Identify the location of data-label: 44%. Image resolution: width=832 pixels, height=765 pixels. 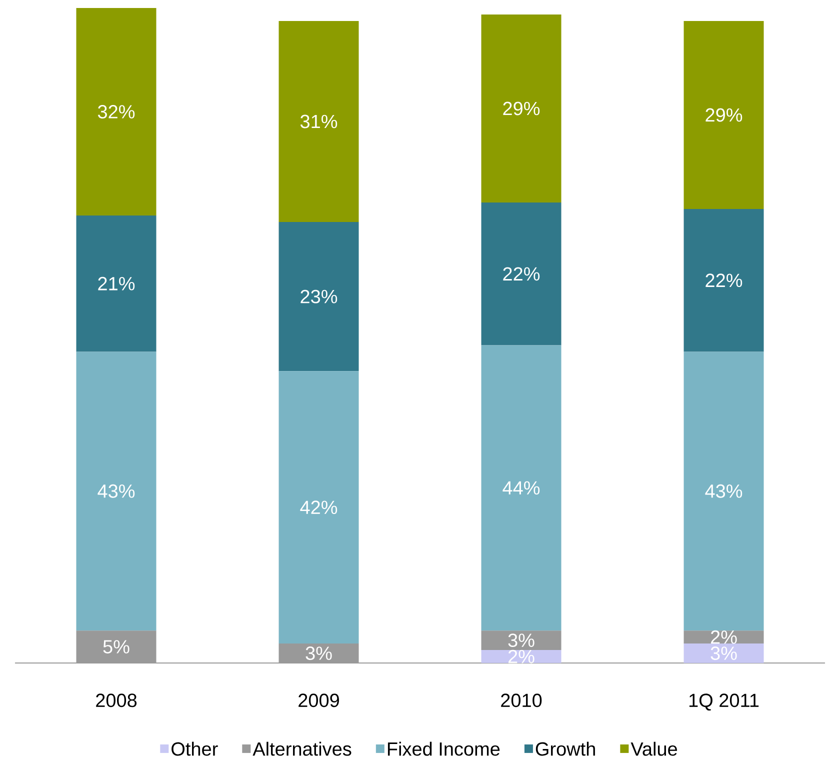
(521, 488).